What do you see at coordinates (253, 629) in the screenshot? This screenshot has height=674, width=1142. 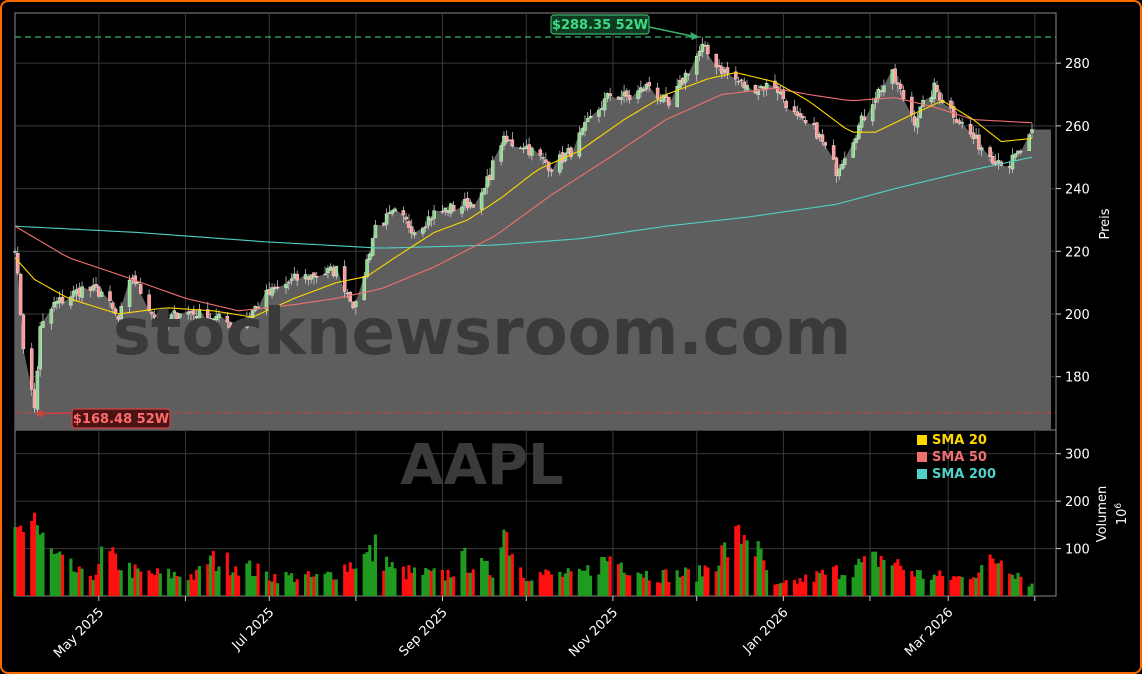 I see `time-tick-label: Jul 2025` at bounding box center [253, 629].